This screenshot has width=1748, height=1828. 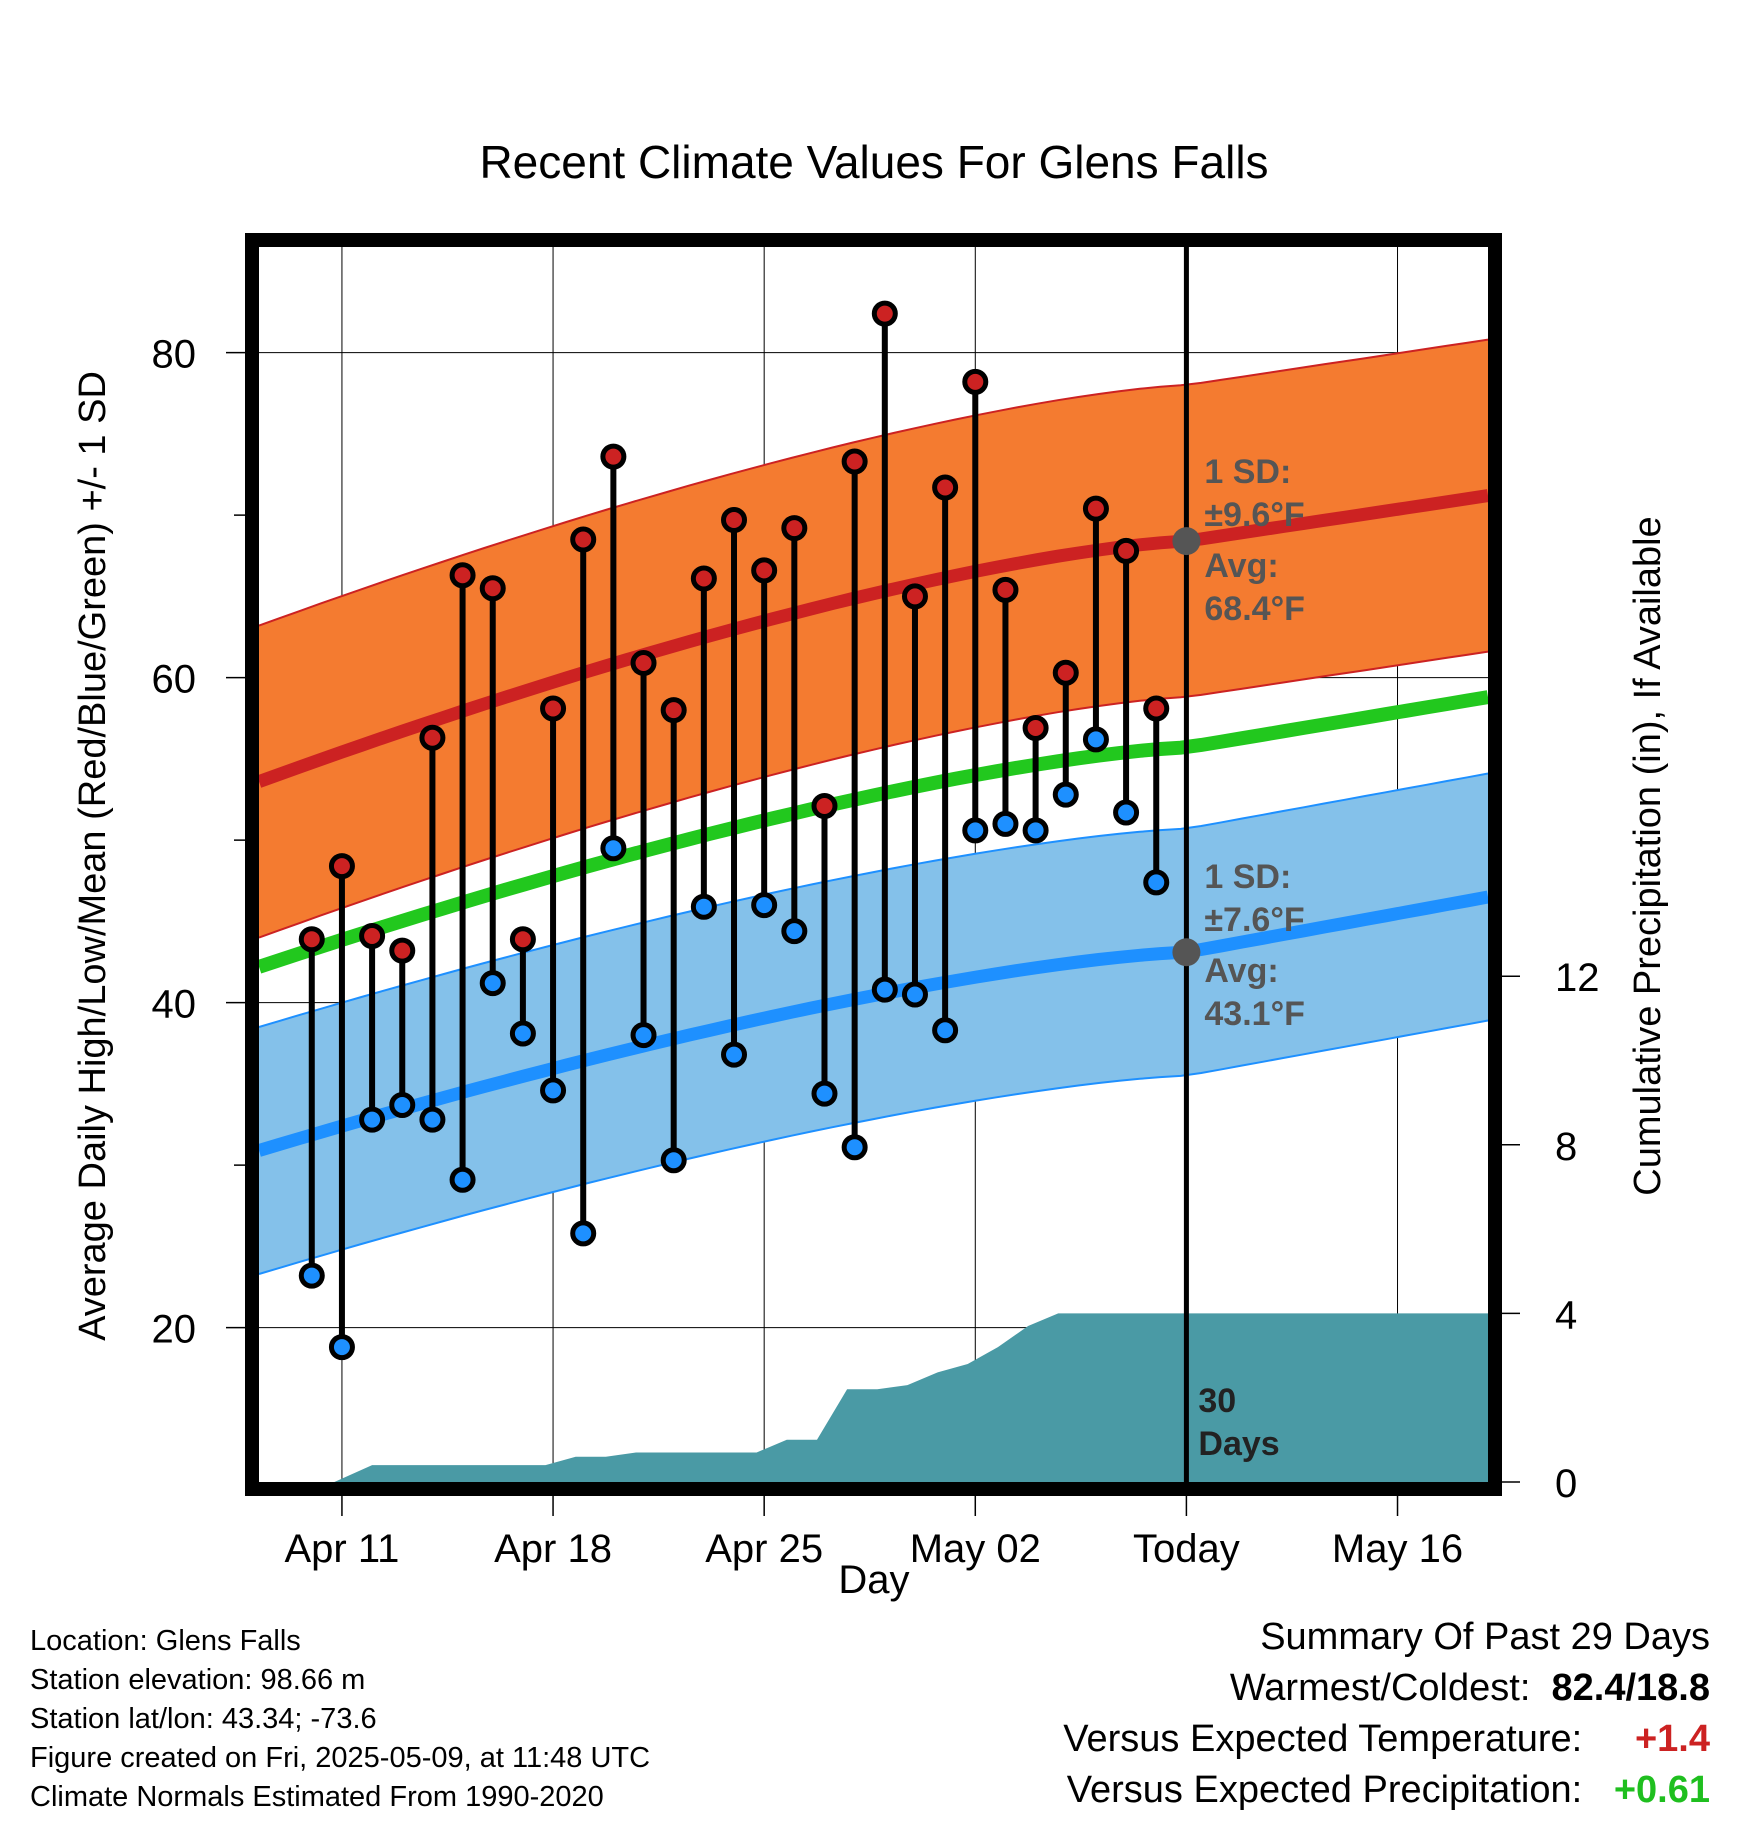 I want to click on x-tick-label: May 02, so click(x=975, y=1549).